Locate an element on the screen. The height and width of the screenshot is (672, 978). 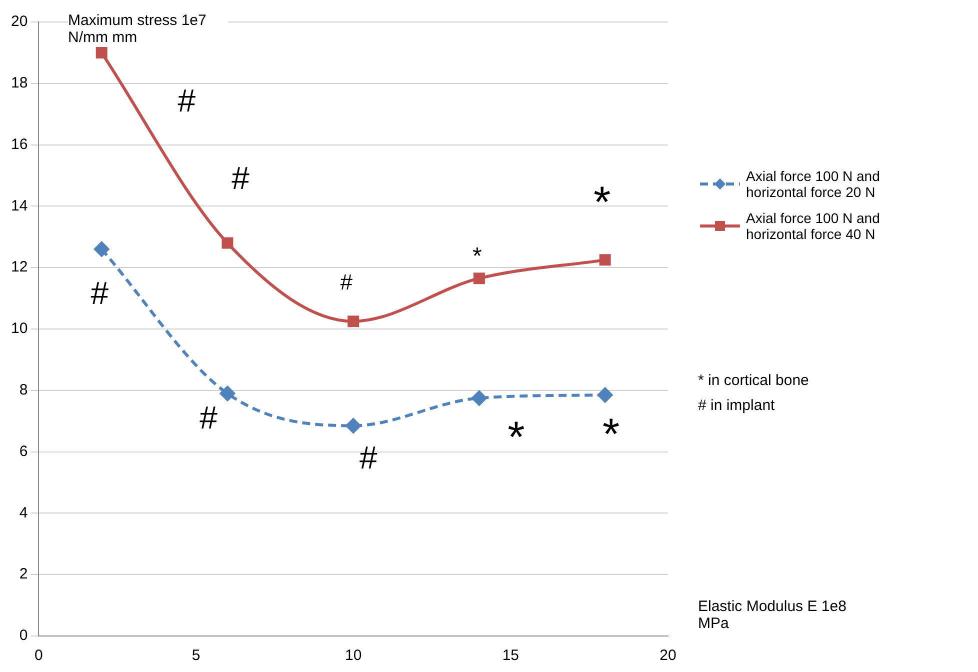
x-tick-label: 20 is located at coordinates (668, 655).